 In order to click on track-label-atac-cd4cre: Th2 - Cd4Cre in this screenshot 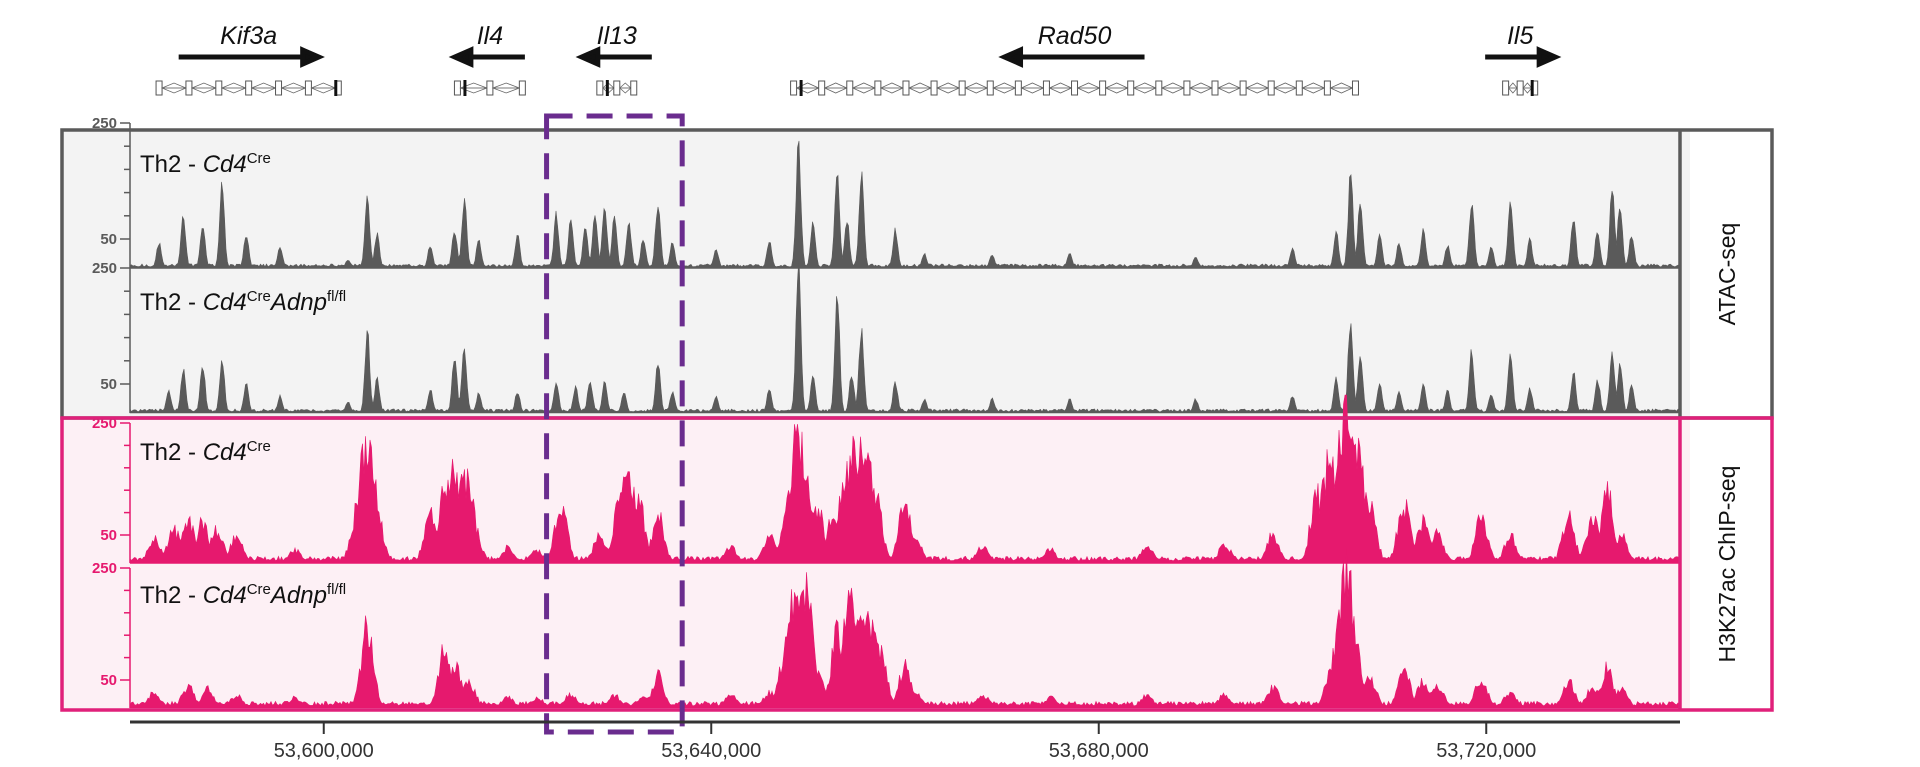, I will do `click(205, 164)`.